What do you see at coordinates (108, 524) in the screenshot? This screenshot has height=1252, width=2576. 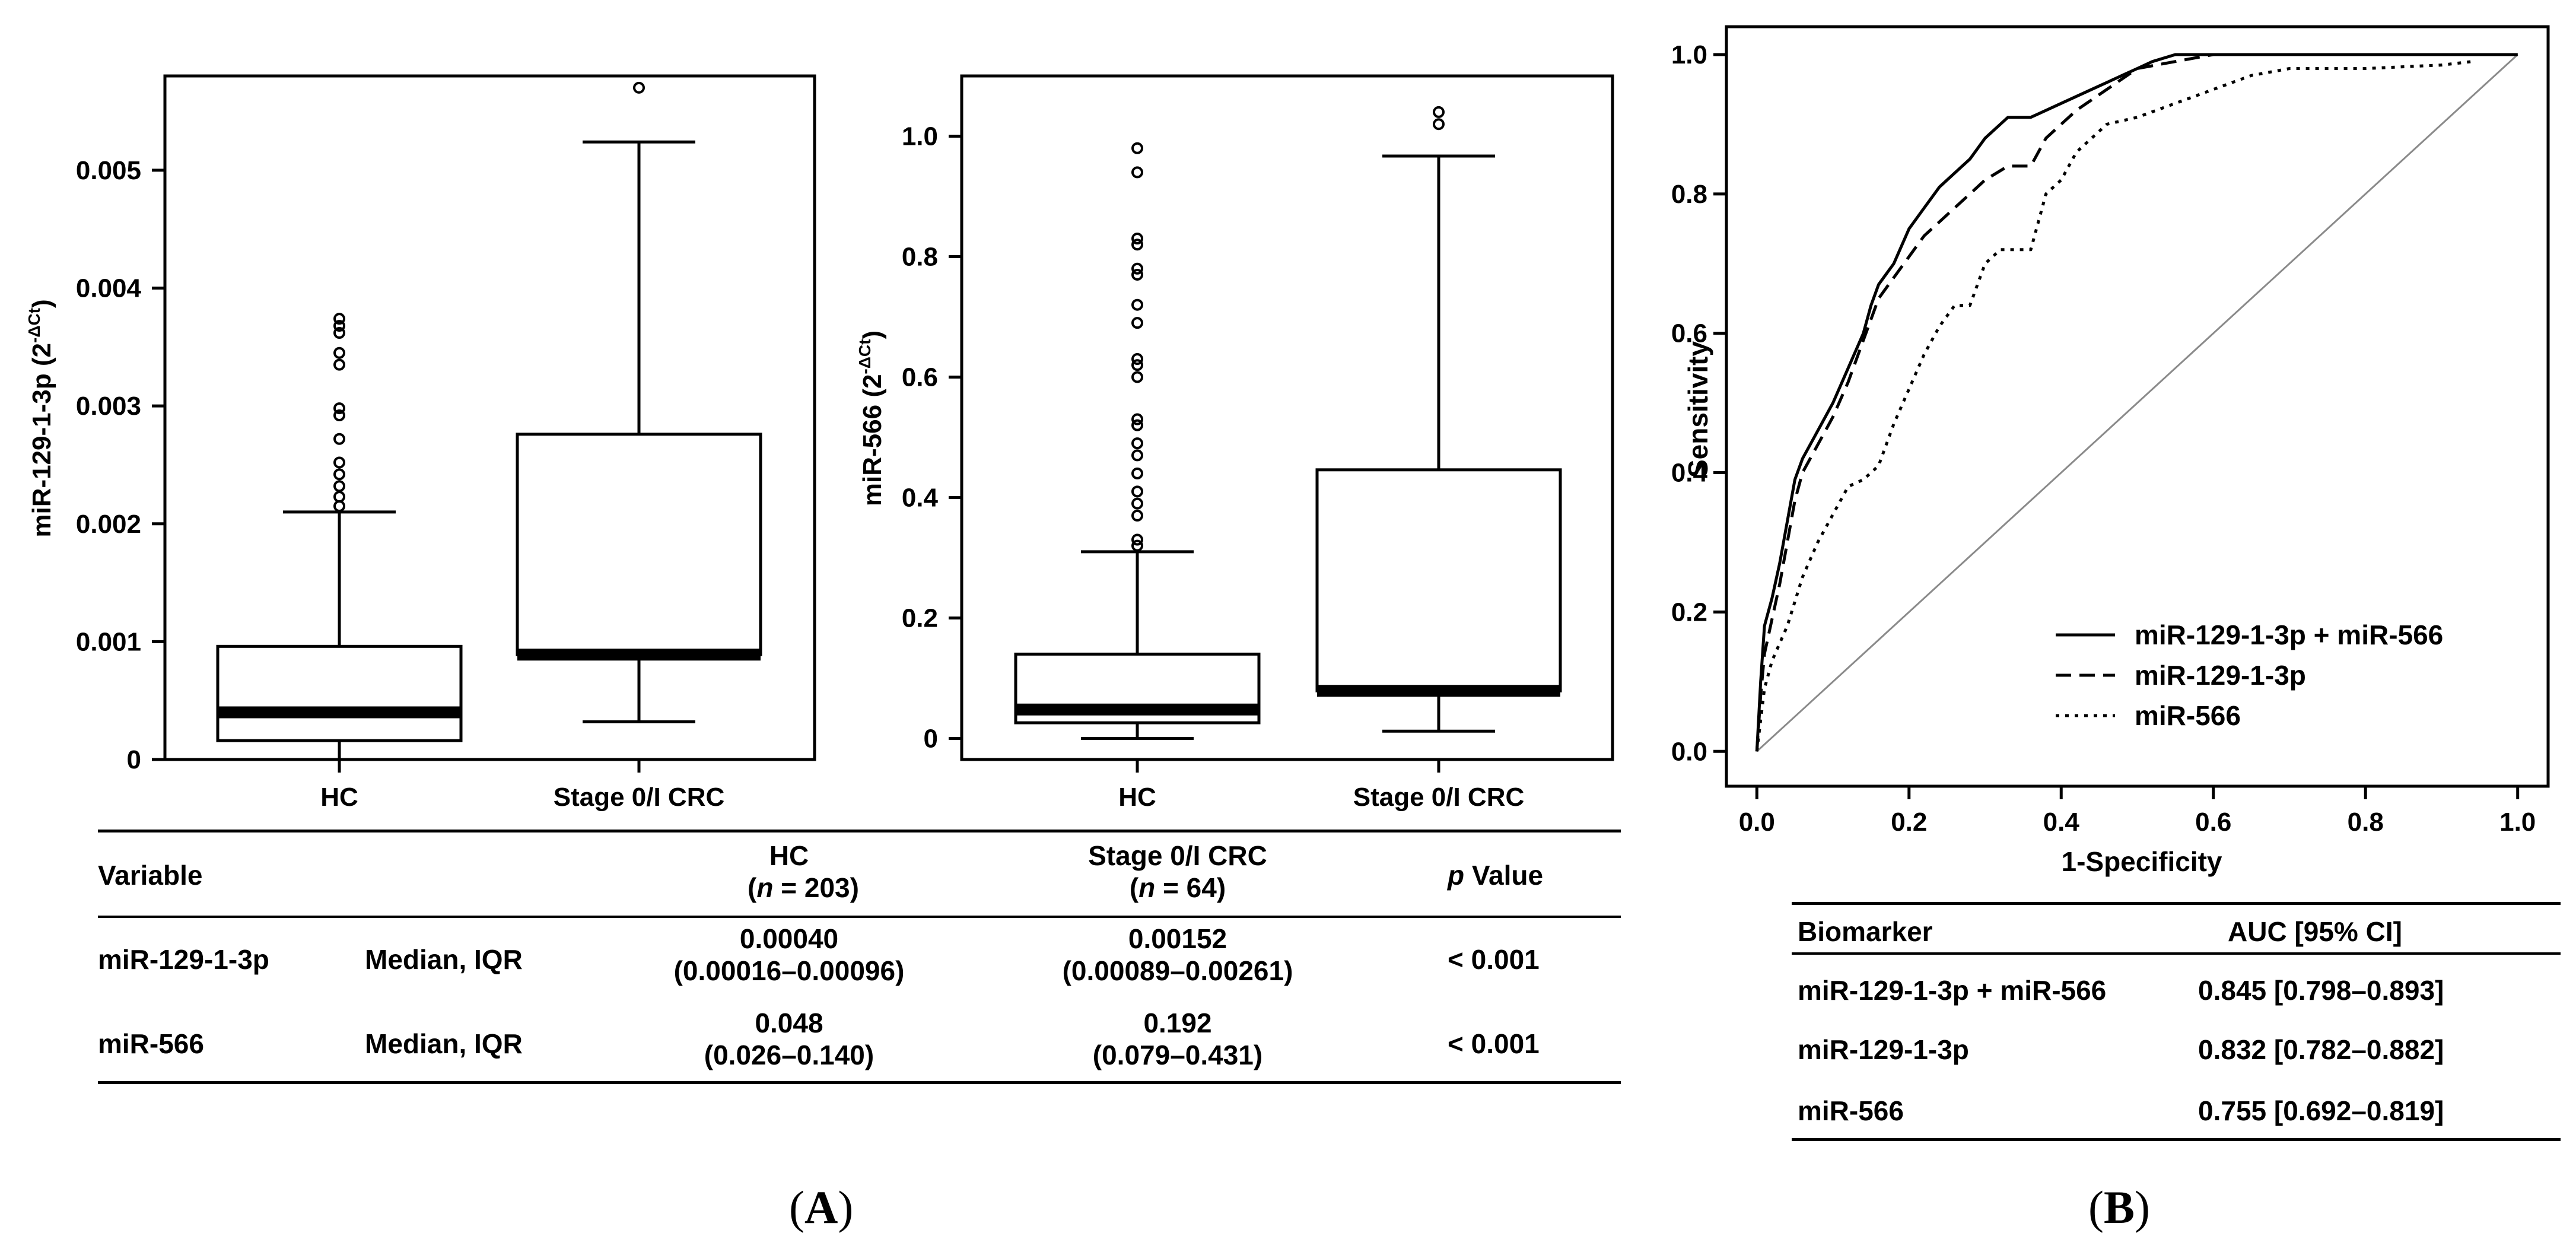 I see `y-tick-label-mir129: 0.002` at bounding box center [108, 524].